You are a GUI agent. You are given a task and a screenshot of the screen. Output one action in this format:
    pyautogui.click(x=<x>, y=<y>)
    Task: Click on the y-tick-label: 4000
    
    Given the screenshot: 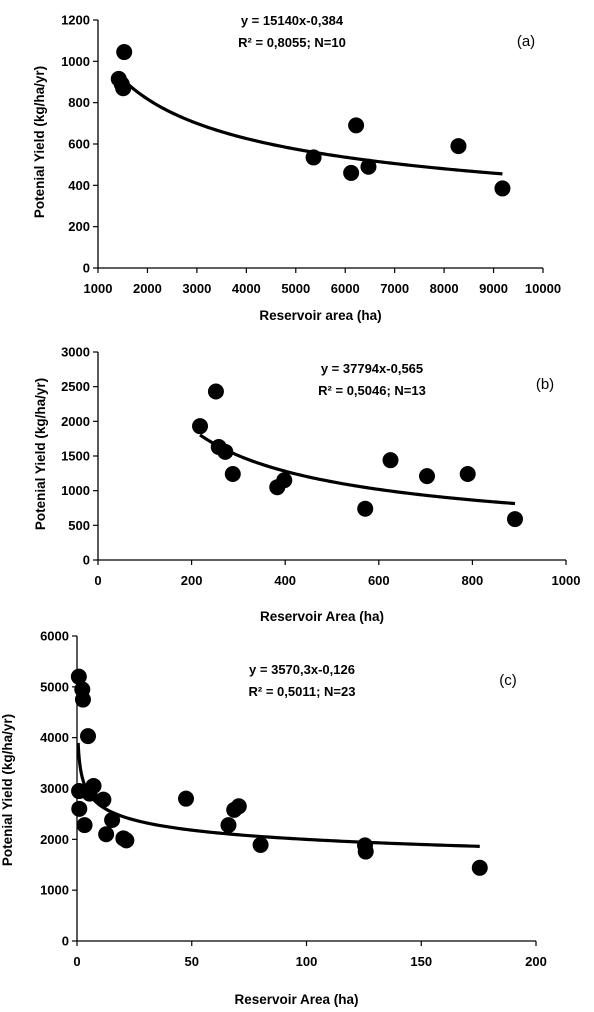 What is the action you would take?
    pyautogui.click(x=54, y=737)
    